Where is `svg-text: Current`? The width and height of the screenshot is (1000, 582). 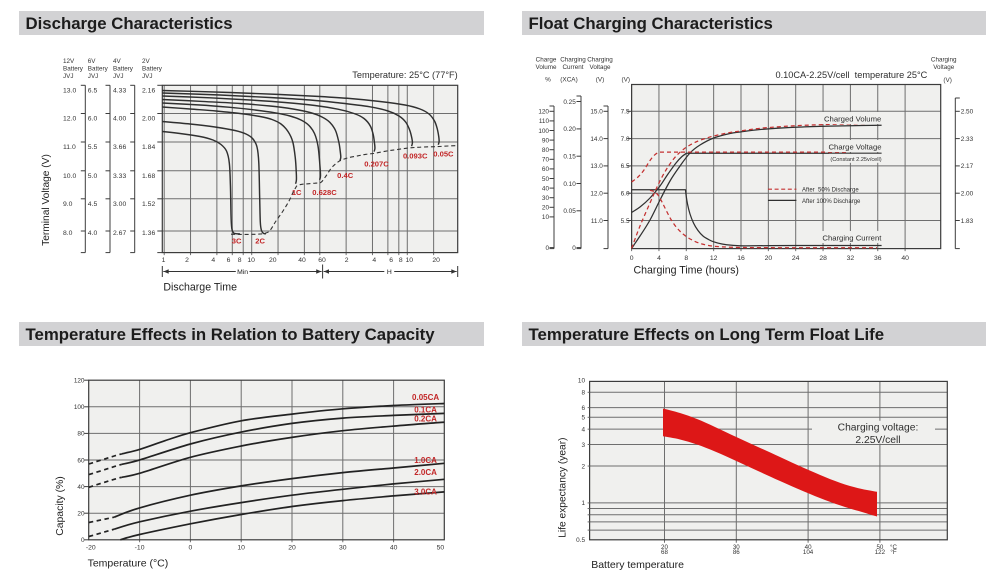
svg-text: Current is located at coordinates (573, 67).